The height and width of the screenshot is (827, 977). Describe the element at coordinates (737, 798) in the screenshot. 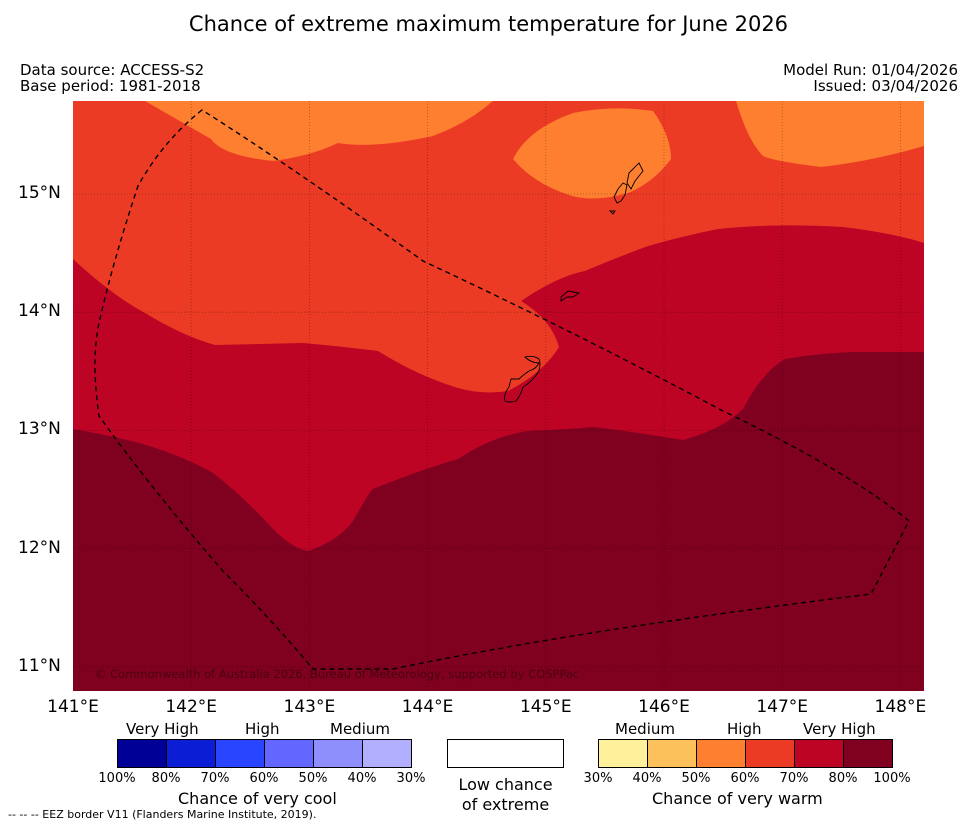

I see `warm-caption: Chance of very warm` at that location.